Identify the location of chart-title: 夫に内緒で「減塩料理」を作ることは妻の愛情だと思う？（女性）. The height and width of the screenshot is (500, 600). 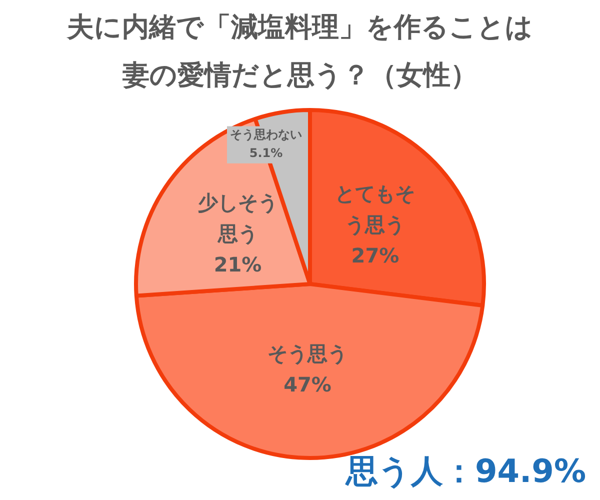
(300, 52).